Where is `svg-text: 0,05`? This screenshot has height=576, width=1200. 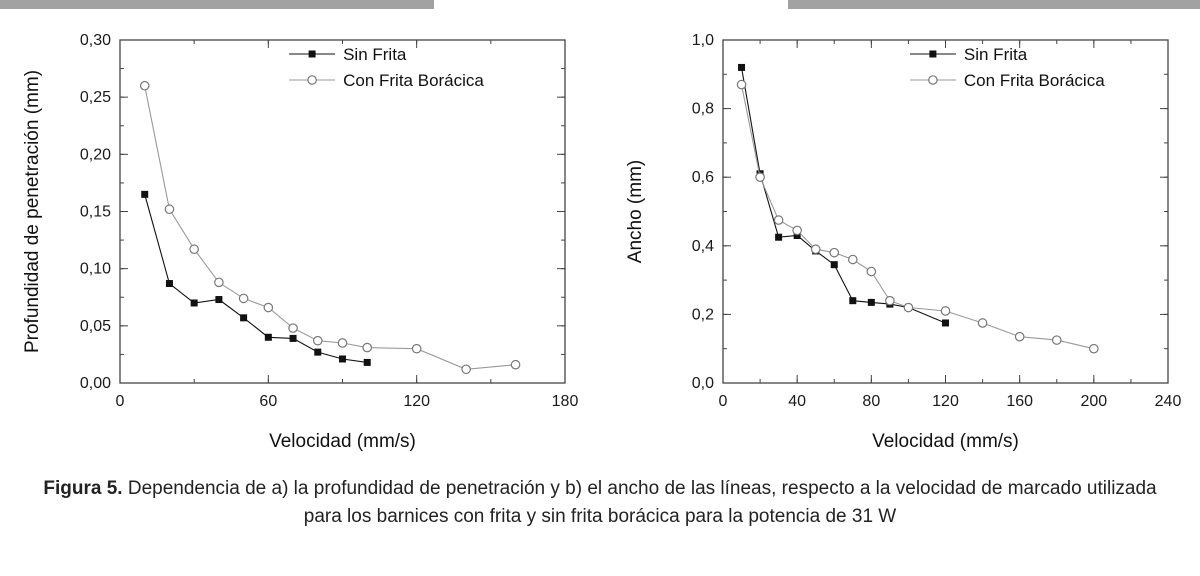
svg-text: 0,05 is located at coordinates (95, 326).